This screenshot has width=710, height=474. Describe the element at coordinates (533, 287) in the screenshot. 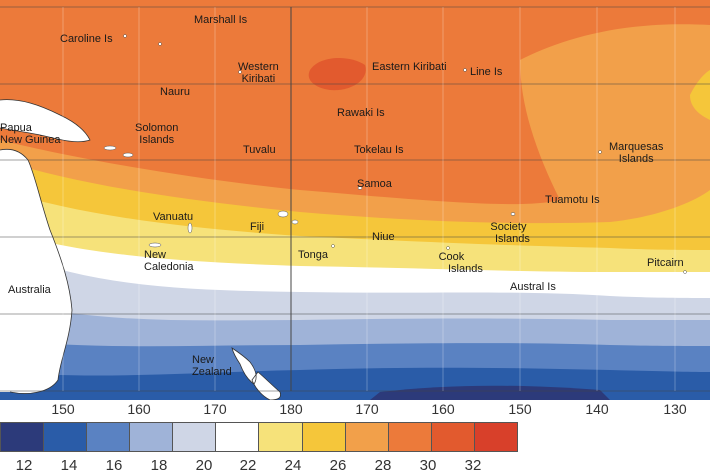

I see `label-austral: Austral Is` at that location.